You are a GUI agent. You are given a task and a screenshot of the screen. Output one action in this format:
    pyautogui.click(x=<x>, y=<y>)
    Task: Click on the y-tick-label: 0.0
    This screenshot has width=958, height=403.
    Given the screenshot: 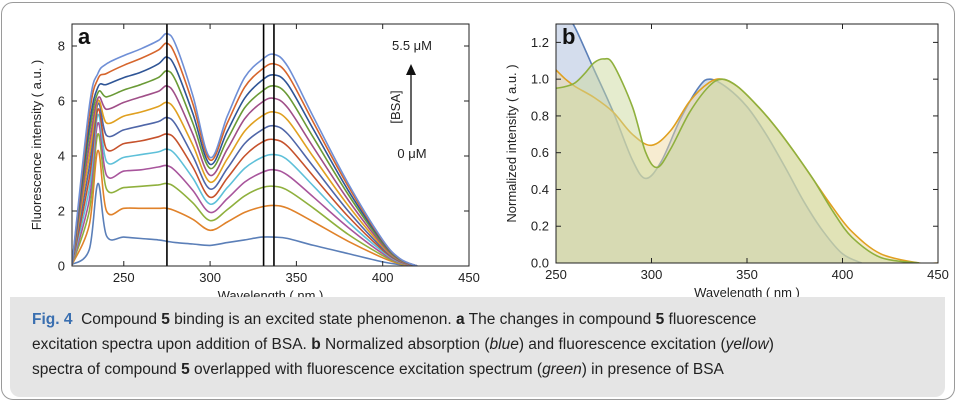 What is the action you would take?
    pyautogui.click(x=540, y=263)
    